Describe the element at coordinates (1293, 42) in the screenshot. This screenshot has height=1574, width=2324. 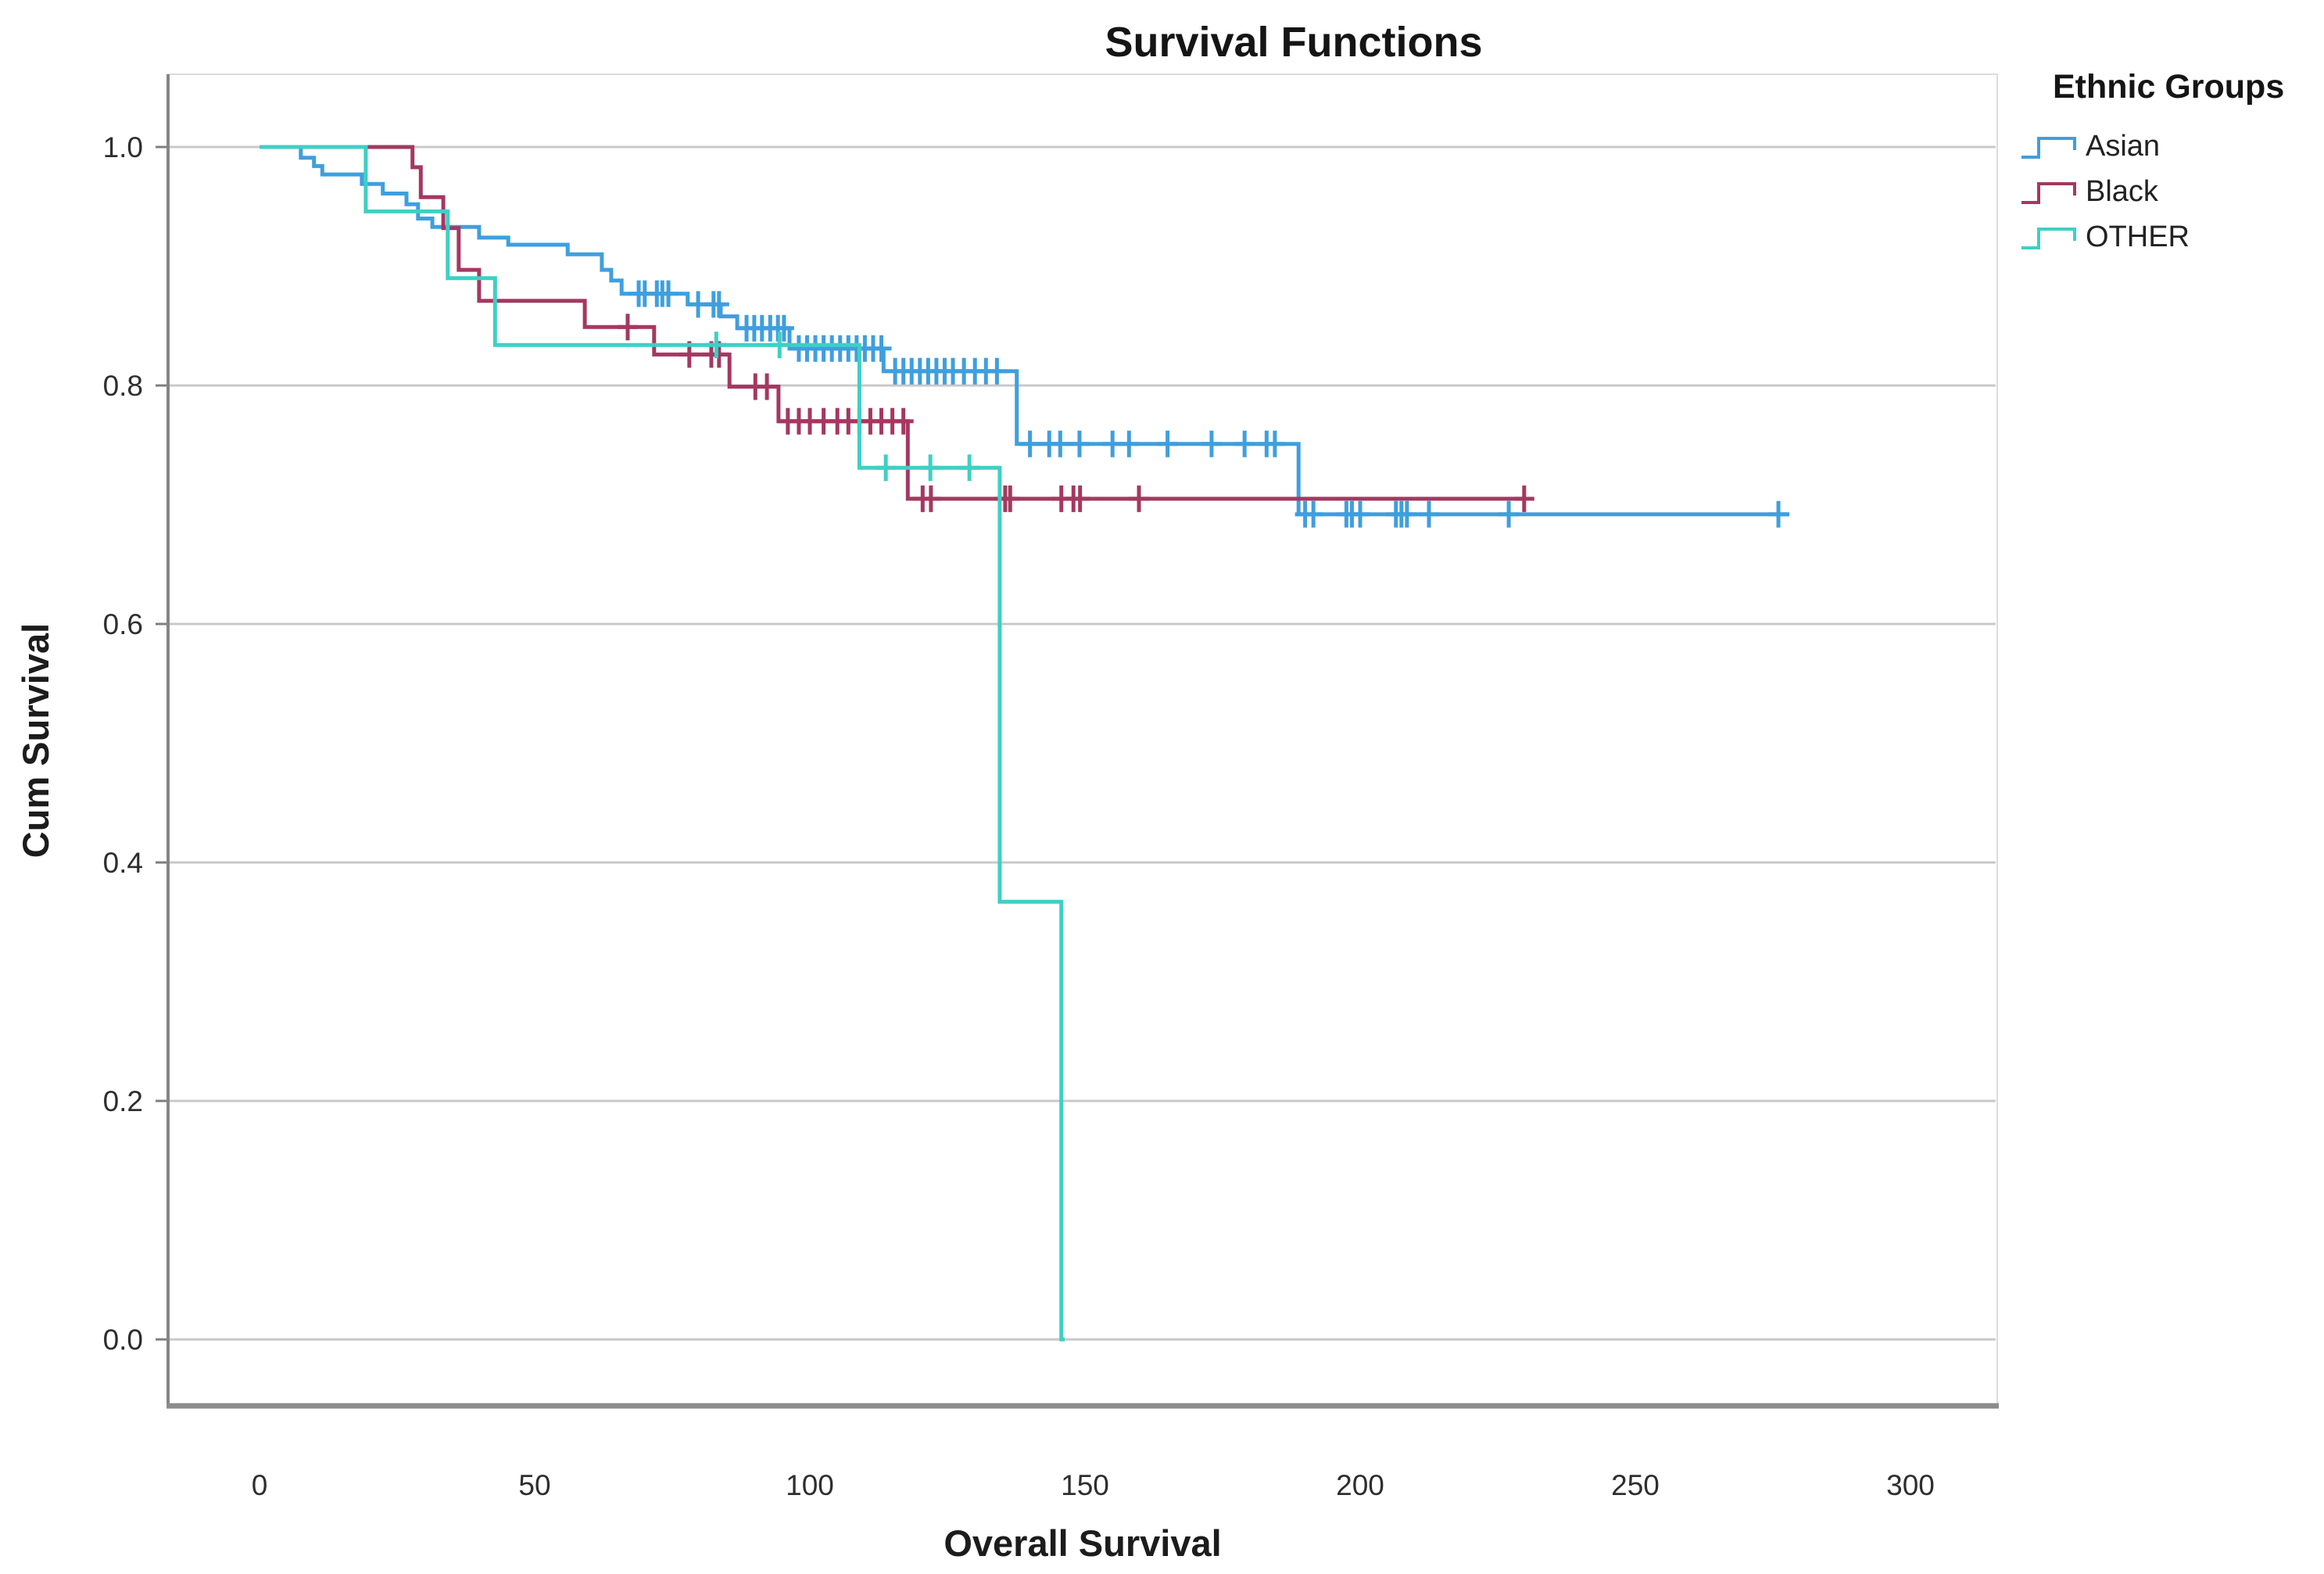
I see `chart-title: Survival Functions` at that location.